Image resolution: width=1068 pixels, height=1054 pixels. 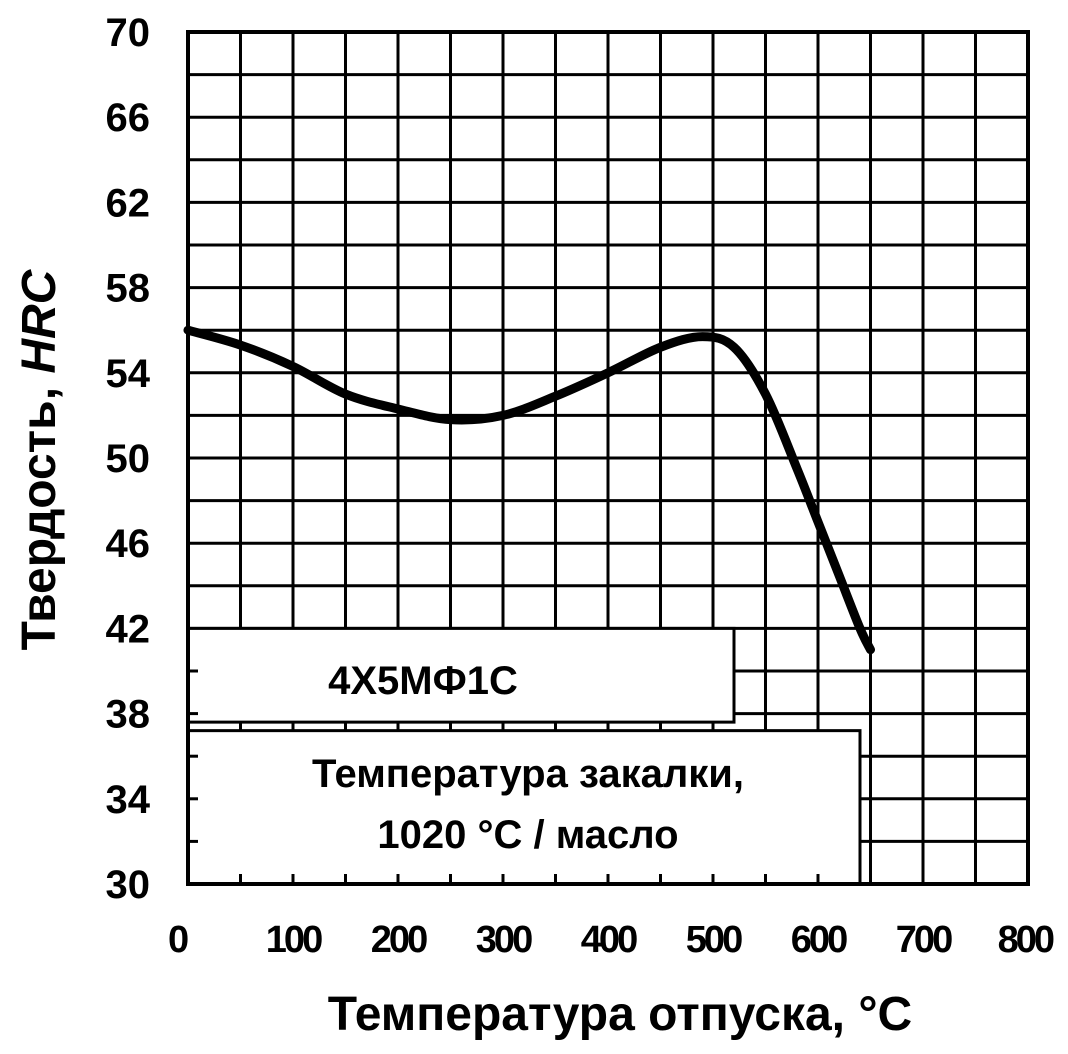 I want to click on steel-grade-box, so click(x=461, y=675).